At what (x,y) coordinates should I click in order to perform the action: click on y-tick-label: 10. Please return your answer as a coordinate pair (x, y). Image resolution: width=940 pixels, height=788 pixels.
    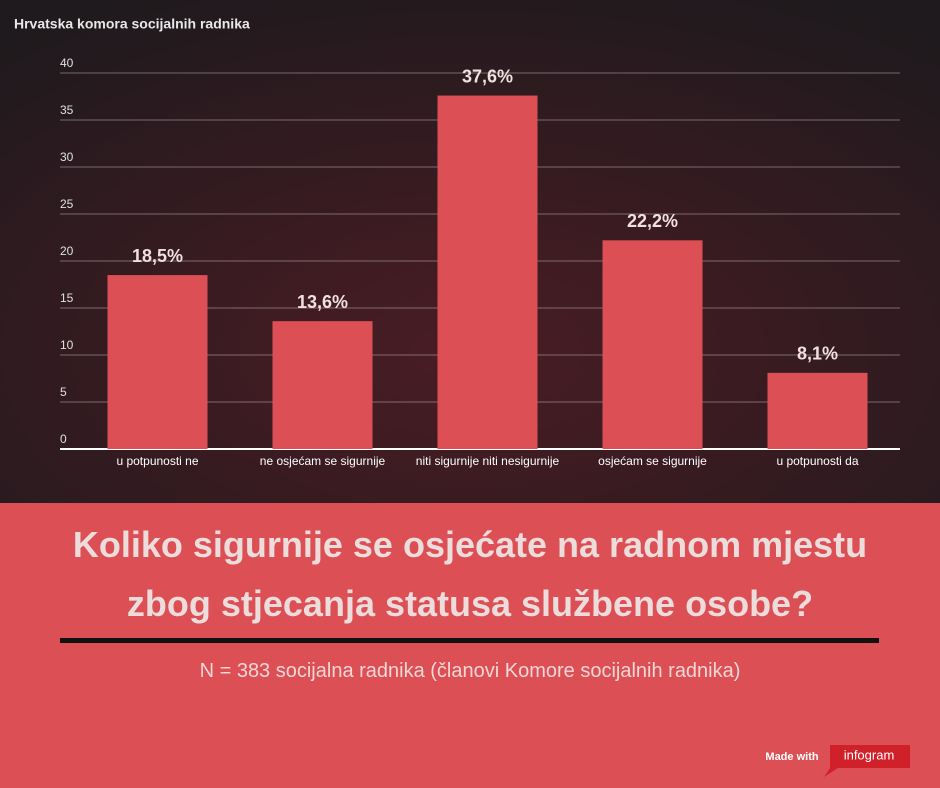
    Looking at the image, I should click on (67, 345).